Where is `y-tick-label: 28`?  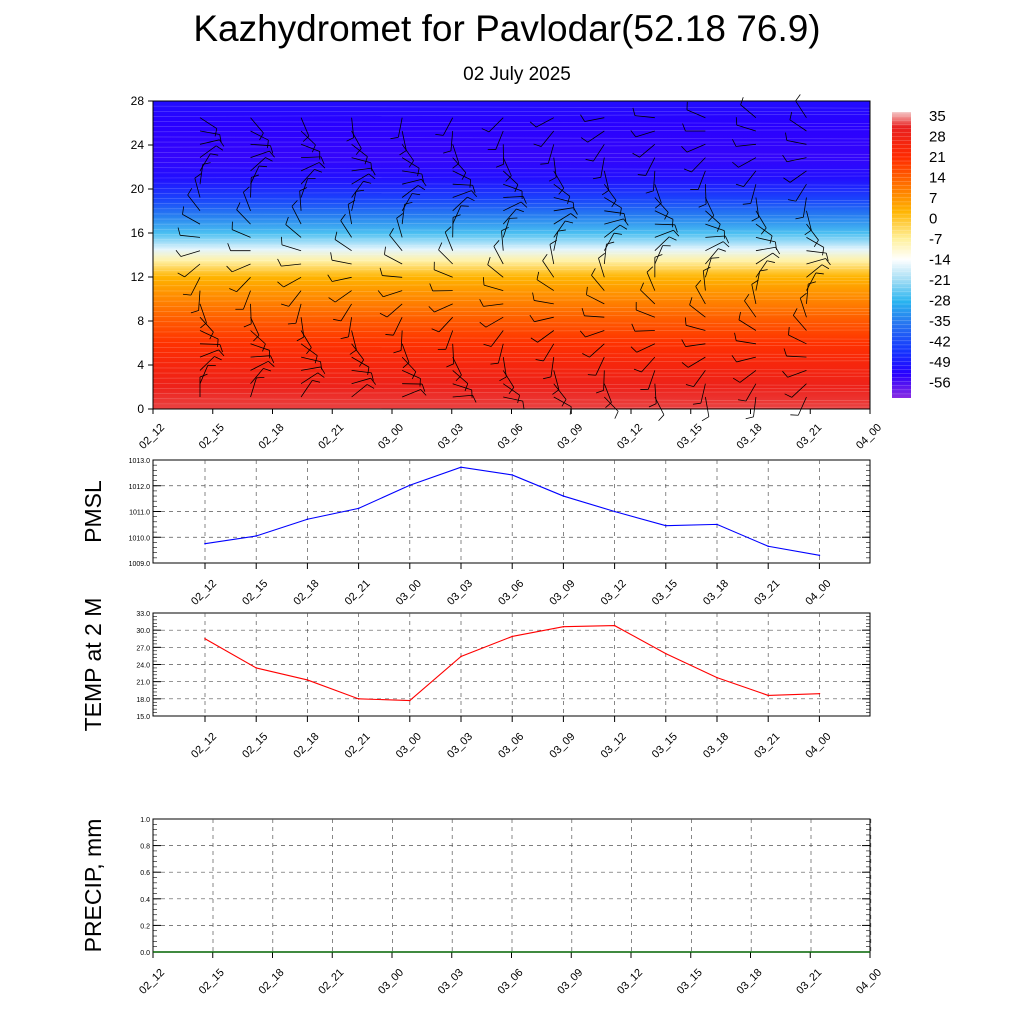
y-tick-label: 28 is located at coordinates (138, 101).